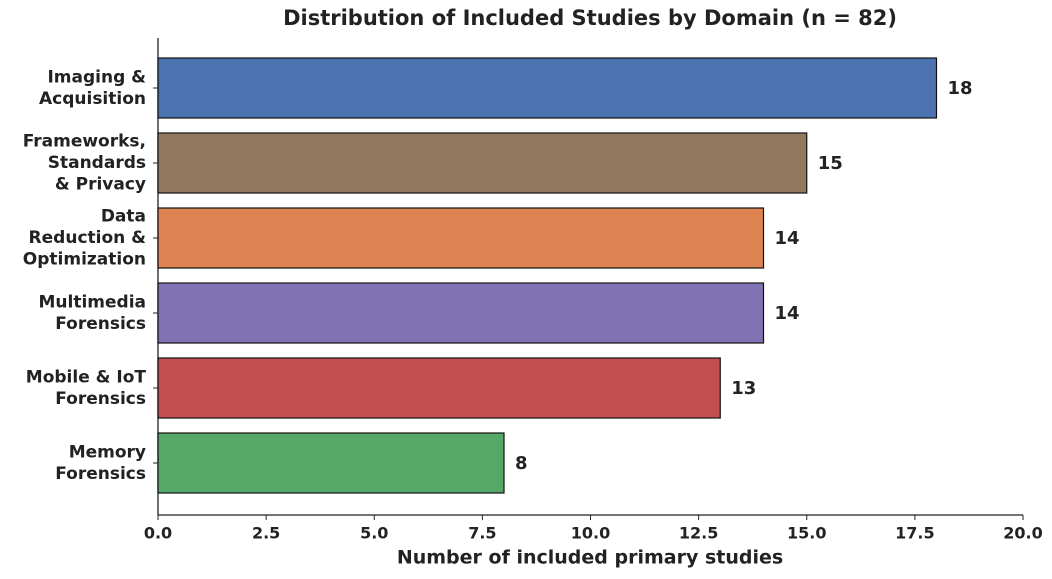 Image resolution: width=1052 pixels, height=579 pixels. What do you see at coordinates (698, 533) in the screenshot?
I see `x-tick-label: 12.5` at bounding box center [698, 533].